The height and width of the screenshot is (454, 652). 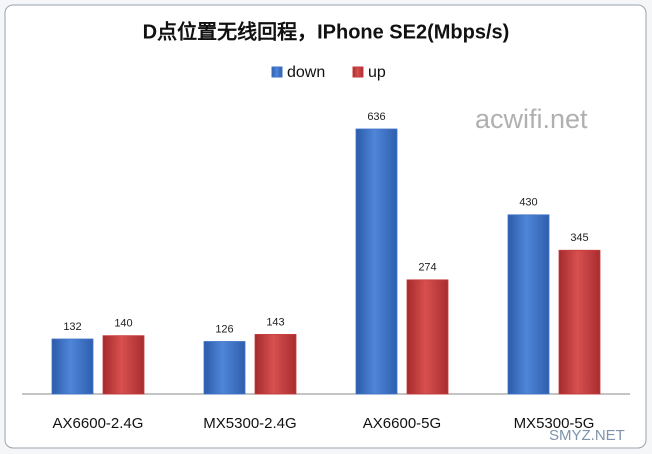 What do you see at coordinates (402, 423) in the screenshot?
I see `x-tick-label: AX6600-5G` at bounding box center [402, 423].